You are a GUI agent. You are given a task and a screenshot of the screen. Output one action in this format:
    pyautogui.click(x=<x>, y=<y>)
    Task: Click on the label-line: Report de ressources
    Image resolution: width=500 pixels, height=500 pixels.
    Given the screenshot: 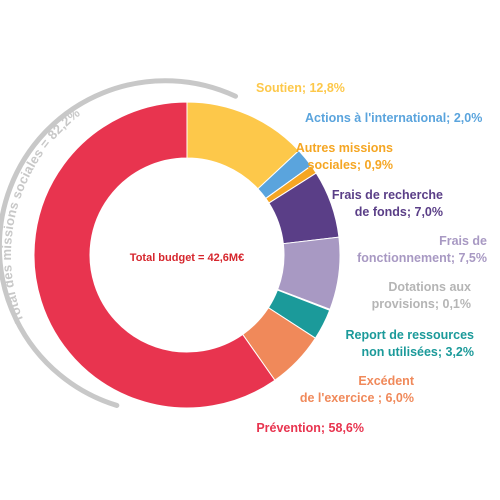 What is the action you would take?
    pyautogui.click(x=409, y=335)
    